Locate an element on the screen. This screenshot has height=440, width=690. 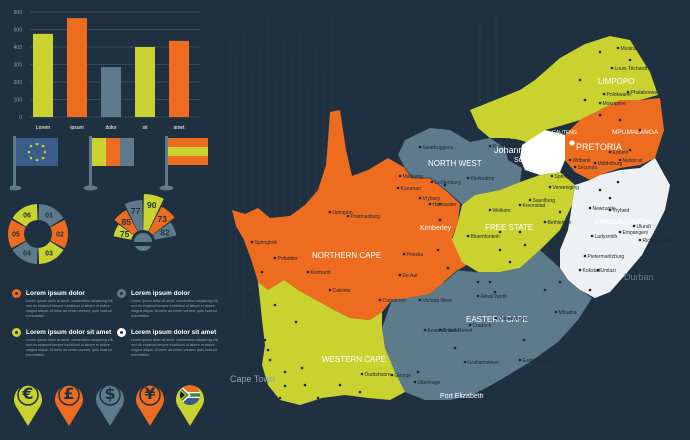
yen-icon: ¥ is located at coordinates (150, 403).